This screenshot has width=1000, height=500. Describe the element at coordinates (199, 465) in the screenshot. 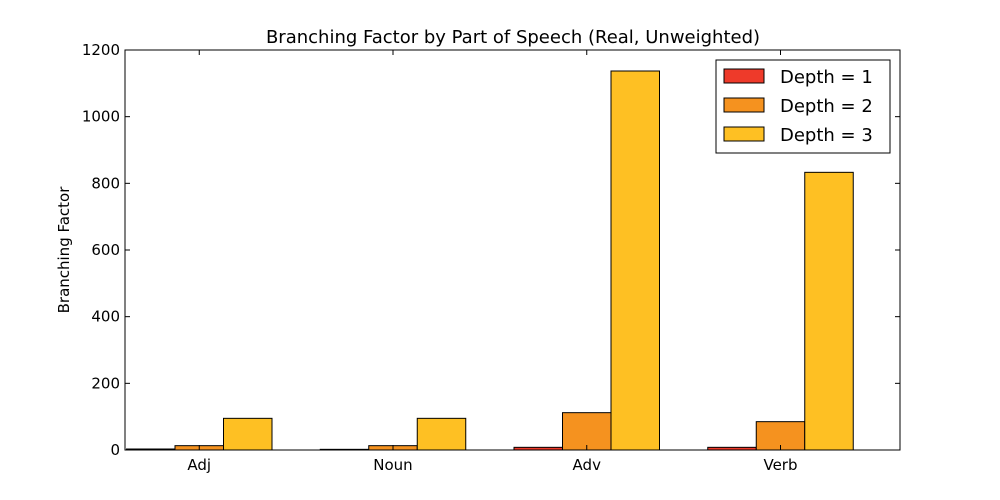

I see `x-tick-label: Adj` at that location.